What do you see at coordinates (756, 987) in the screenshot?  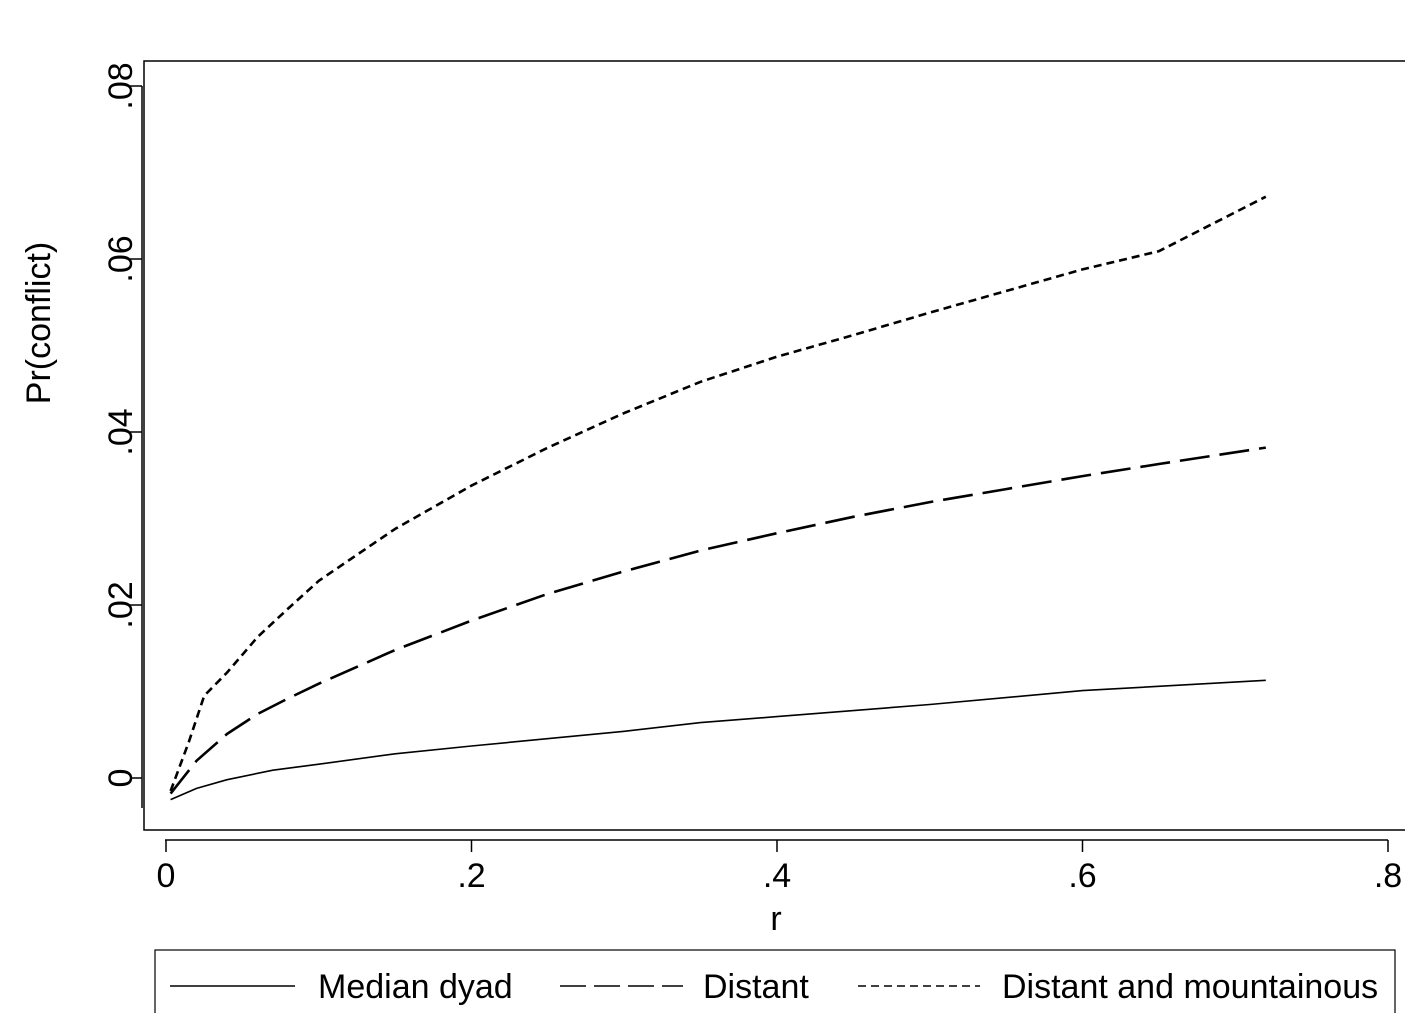 I see `legend-label-2: Distant` at bounding box center [756, 987].